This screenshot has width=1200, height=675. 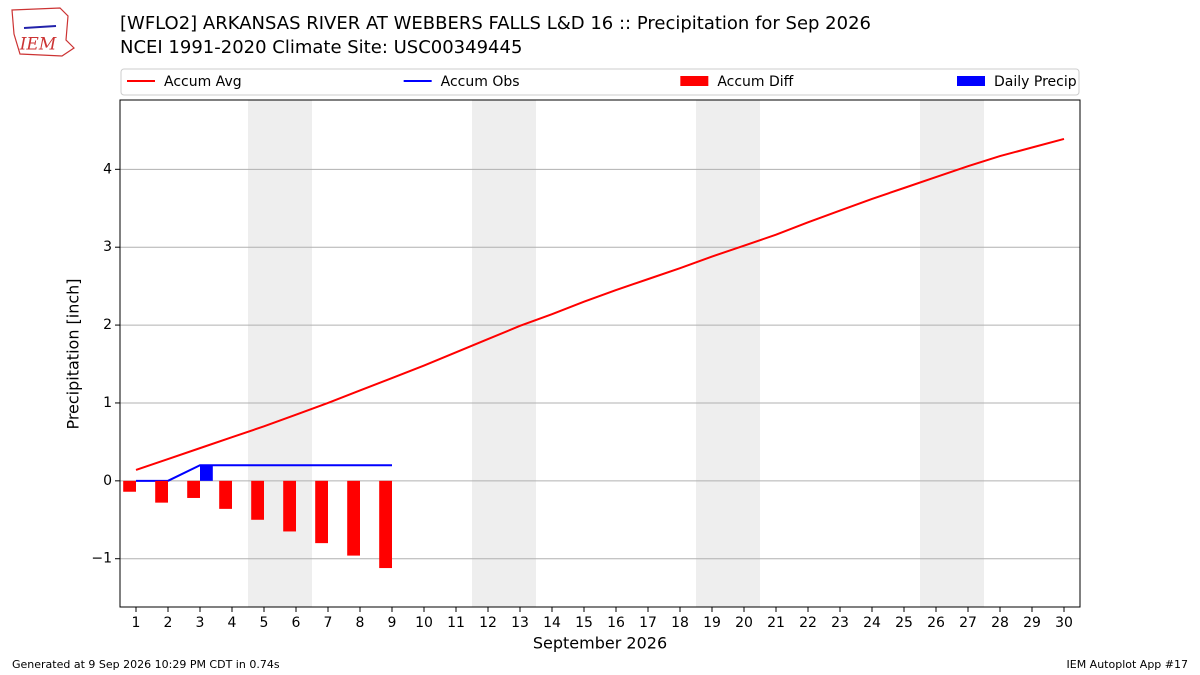 I want to click on x-tick-label: 3, so click(x=200, y=623).